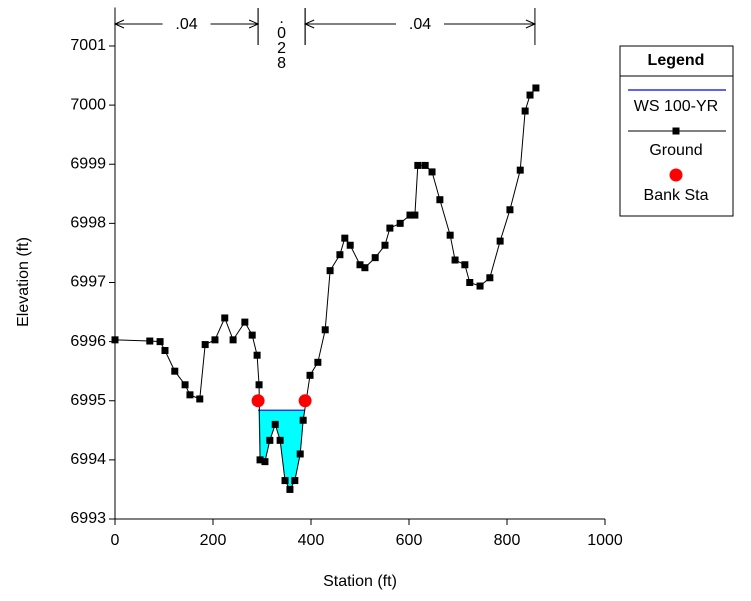  Describe the element at coordinates (676, 106) in the screenshot. I see `legend-label: WS 100-YR` at that location.